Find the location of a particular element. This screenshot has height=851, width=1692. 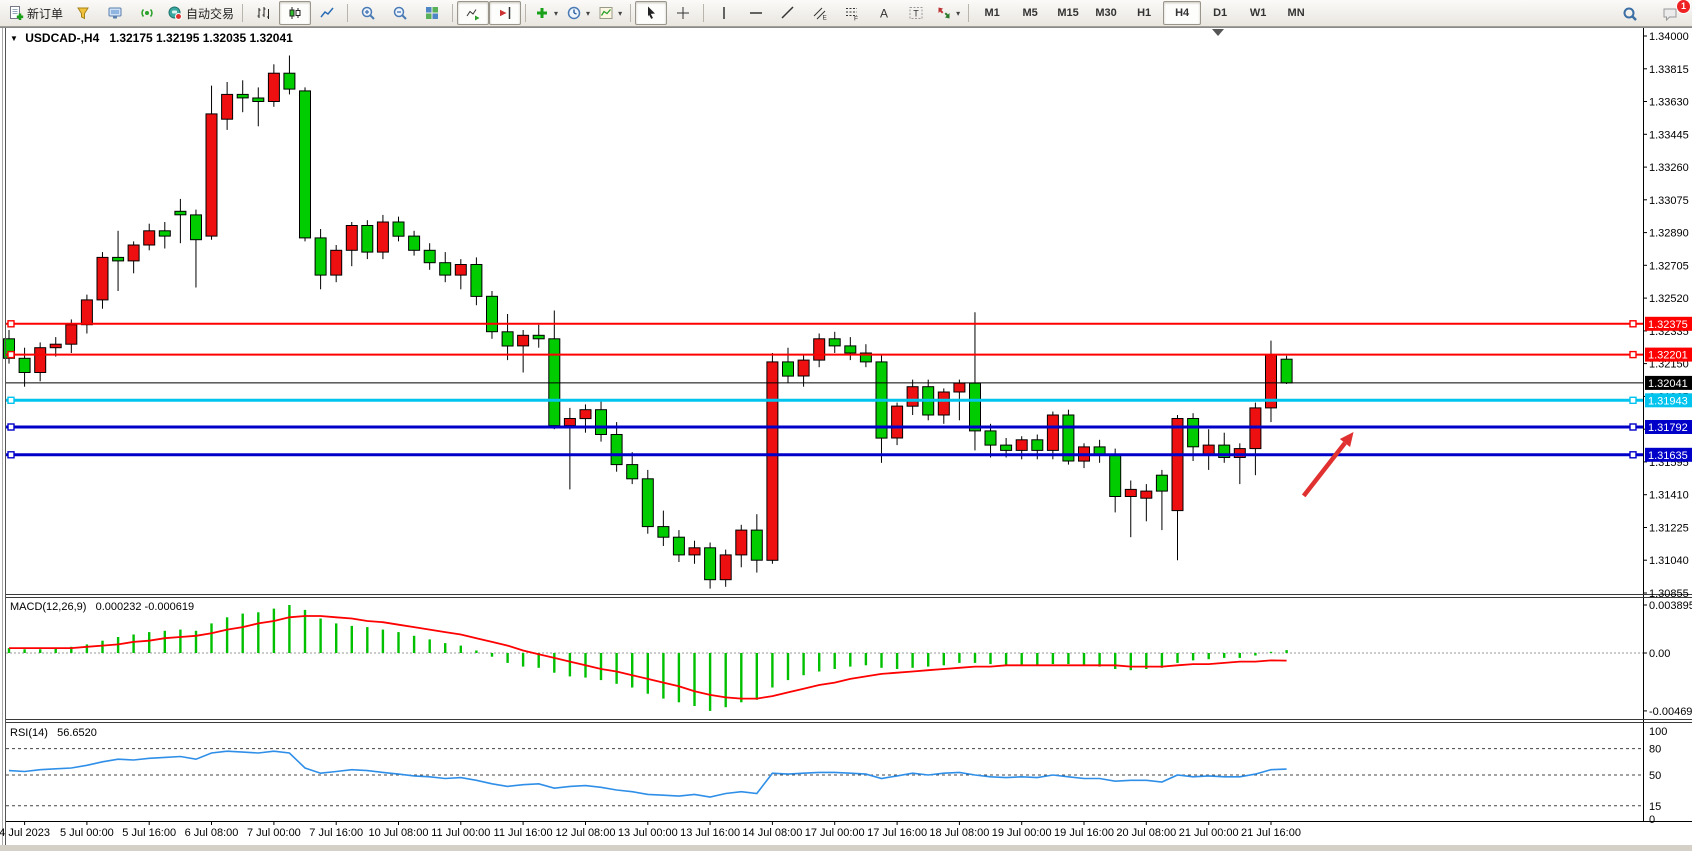

autoscroll-icon is located at coordinates (473, 15).